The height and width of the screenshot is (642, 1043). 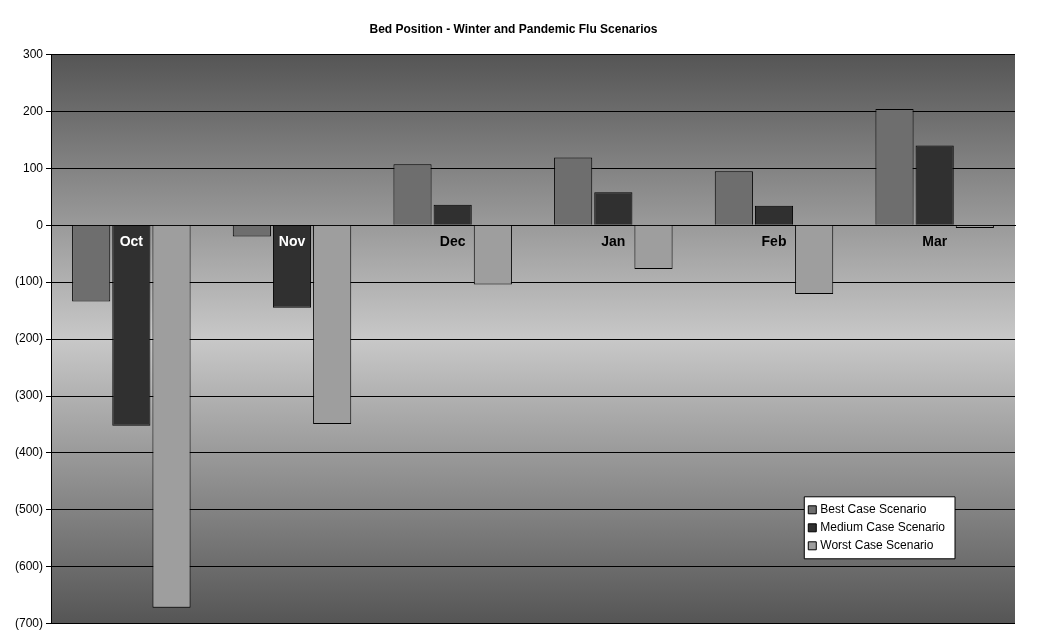 What do you see at coordinates (877, 545) in the screenshot?
I see `legend-label: Worst Case Scenario` at bounding box center [877, 545].